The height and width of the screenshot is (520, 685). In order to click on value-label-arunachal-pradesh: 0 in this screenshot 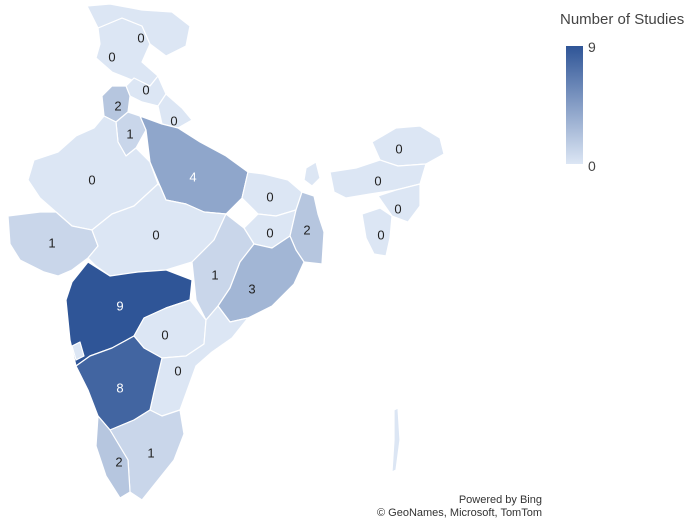, I will do `click(398, 148)`.